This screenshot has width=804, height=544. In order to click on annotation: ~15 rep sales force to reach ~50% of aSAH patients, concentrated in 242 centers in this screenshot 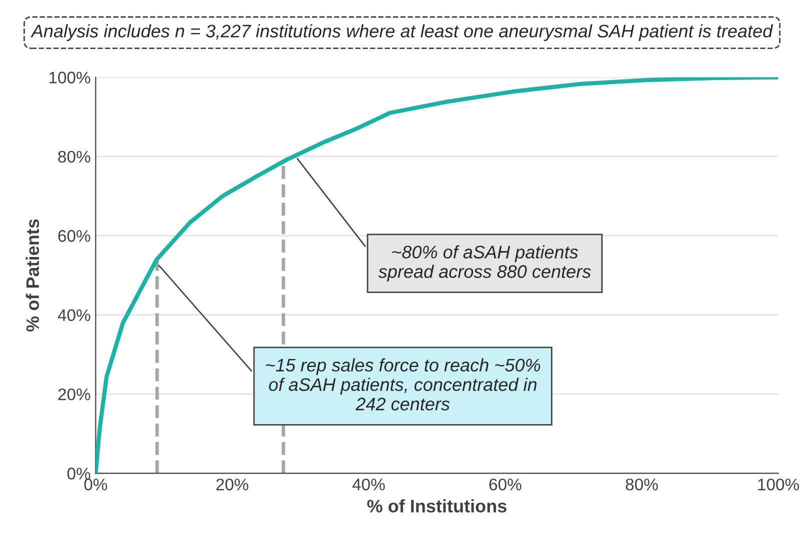, I will do `click(403, 384)`.